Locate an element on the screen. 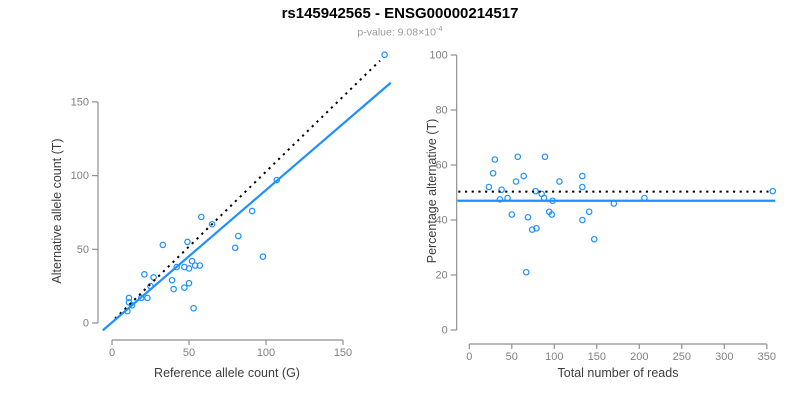  page-title: rs145942565 - ENSG00000214517 is located at coordinates (400, 13).